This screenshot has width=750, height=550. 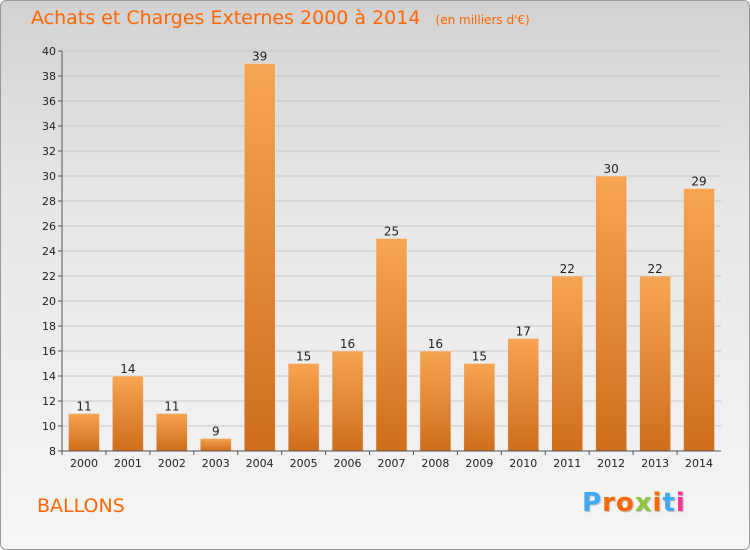 I want to click on data-label-2003: 9, so click(x=216, y=432).